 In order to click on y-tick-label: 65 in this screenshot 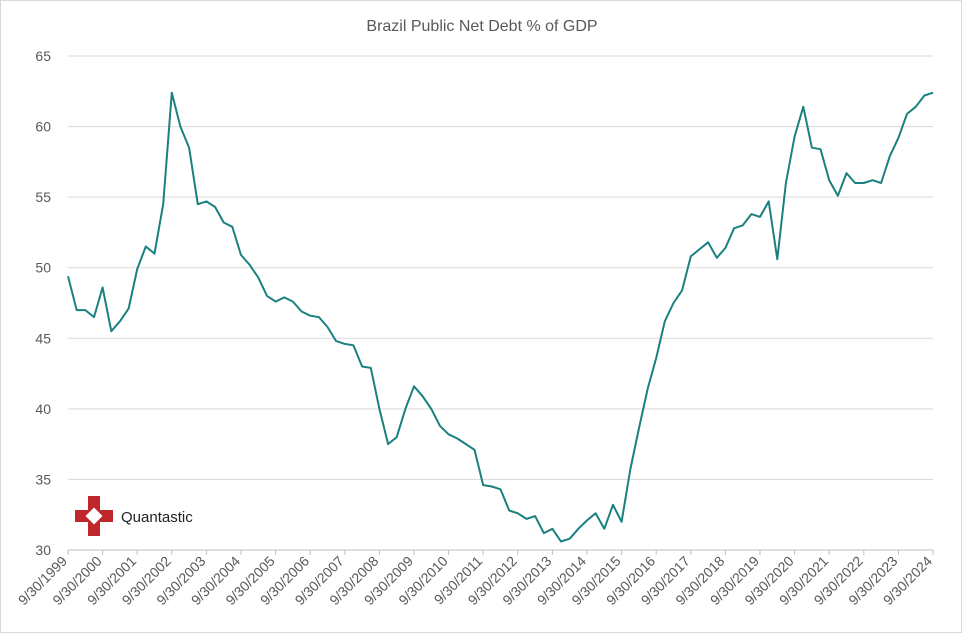, I will do `click(43, 56)`.